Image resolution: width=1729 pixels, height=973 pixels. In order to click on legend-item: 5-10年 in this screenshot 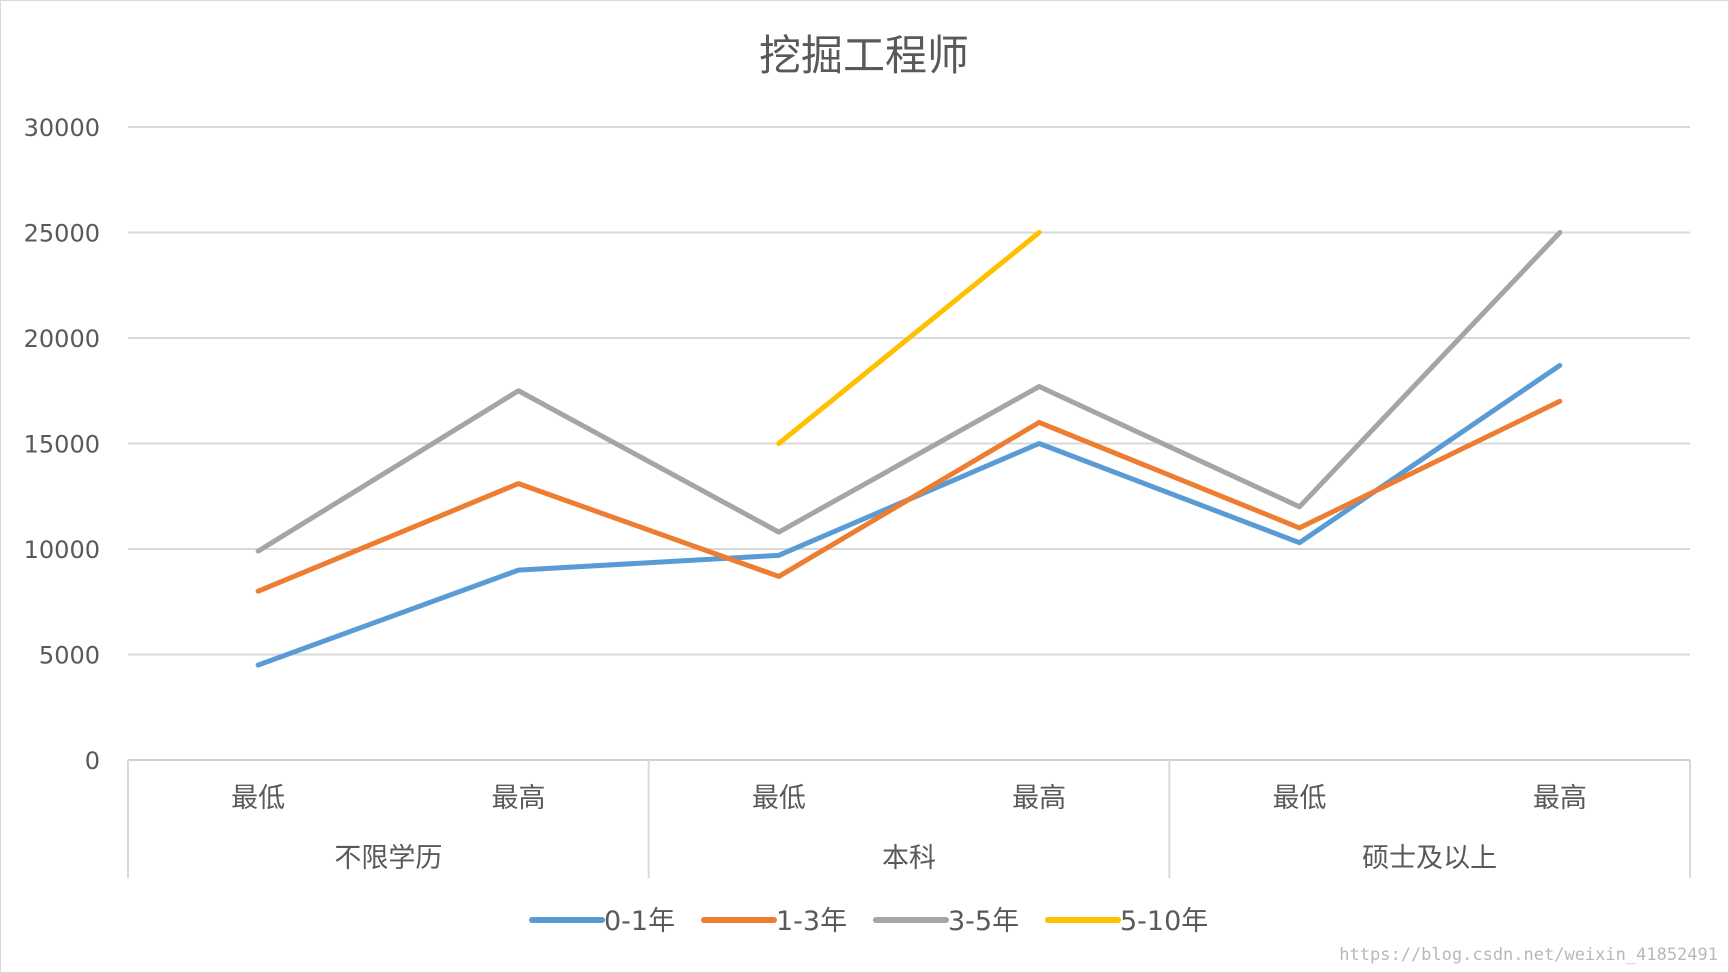, I will do `click(1126, 921)`.